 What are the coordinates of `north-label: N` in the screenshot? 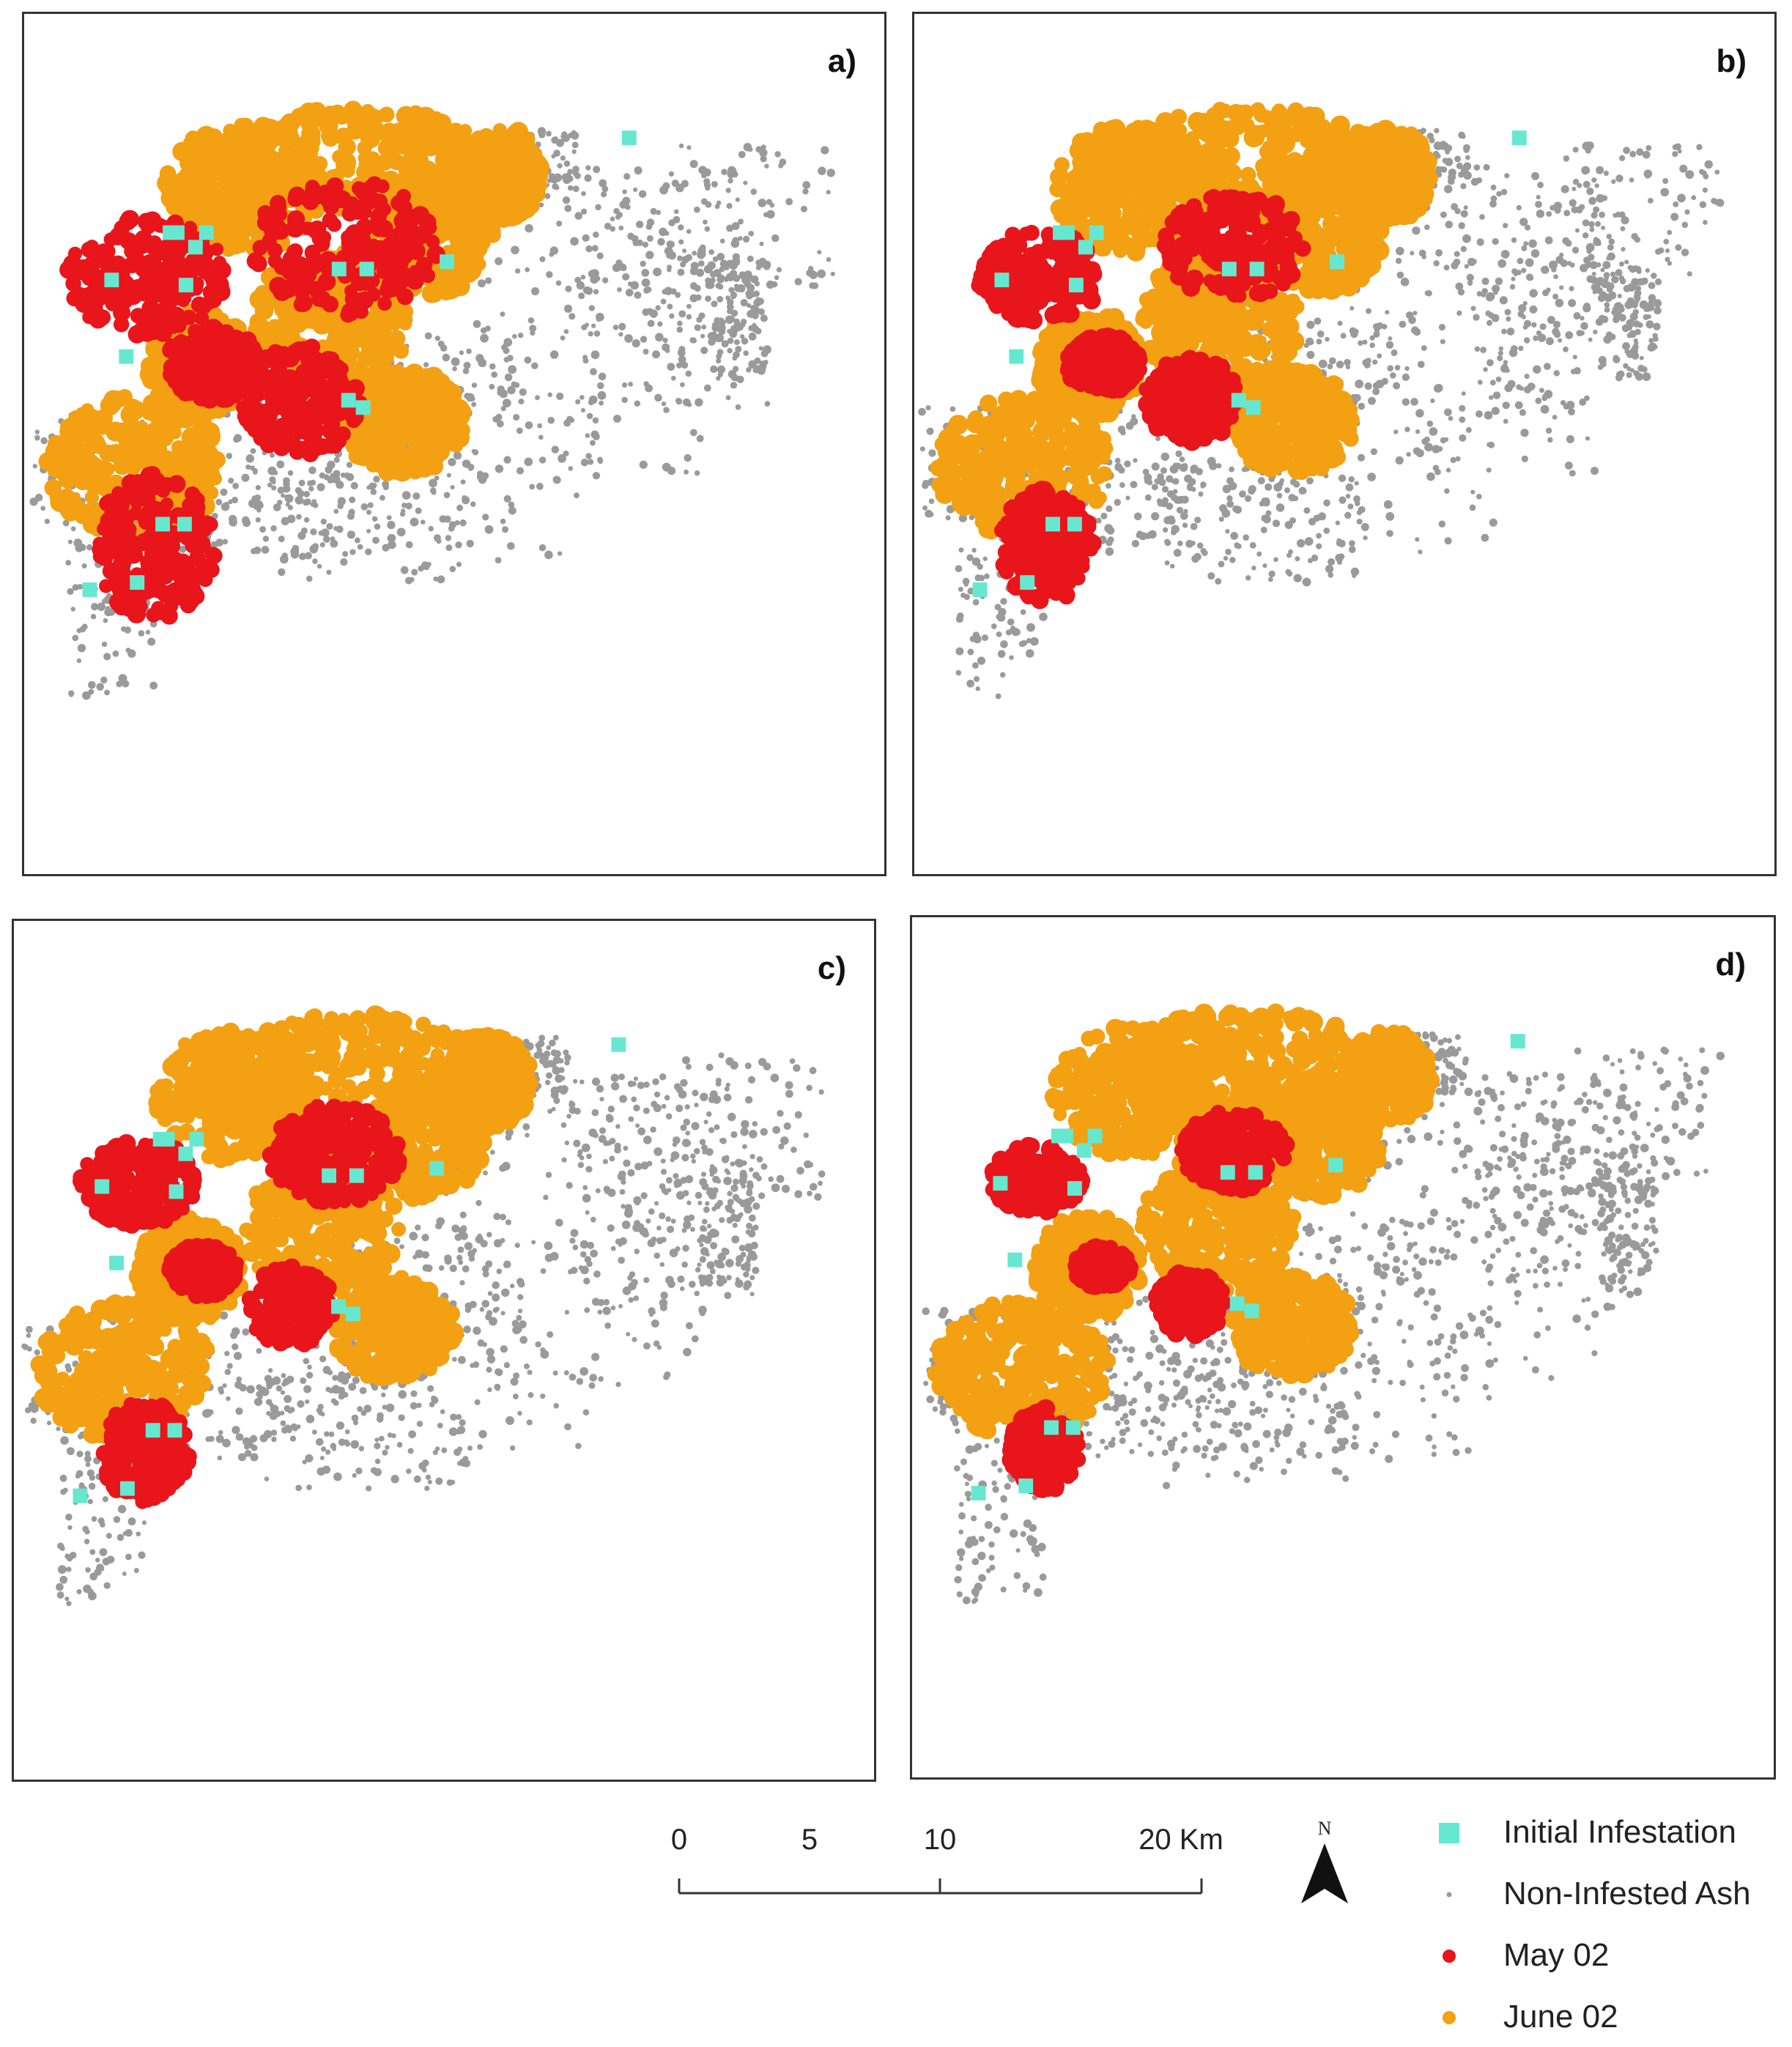 It's located at (1325, 1828).